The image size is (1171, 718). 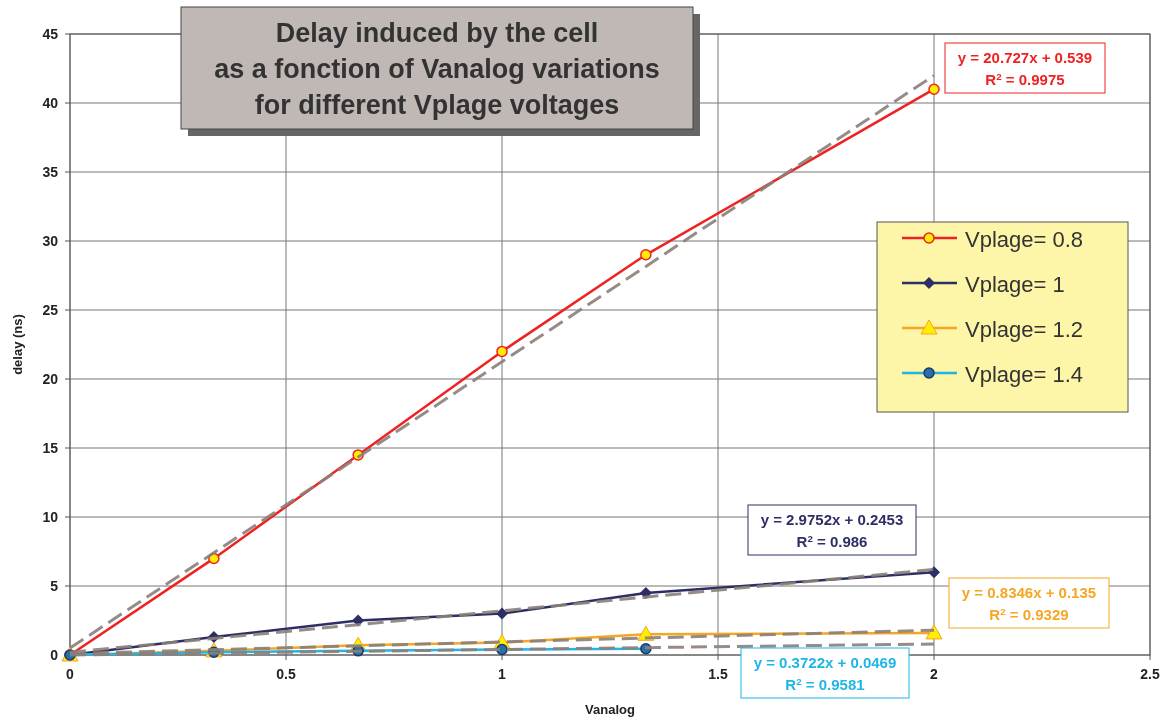 I want to click on x-axis-title: Vanalog, so click(x=610, y=709).